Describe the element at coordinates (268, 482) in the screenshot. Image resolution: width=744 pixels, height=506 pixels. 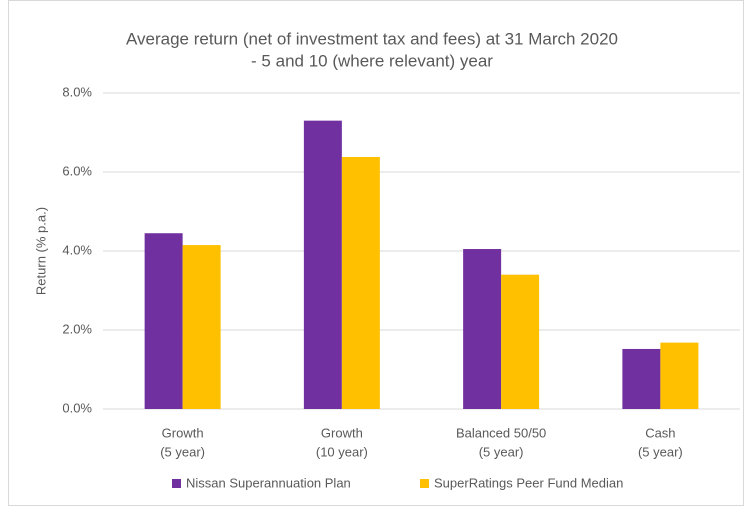
I see `legend-label: Nissan Superannuation Plan` at that location.